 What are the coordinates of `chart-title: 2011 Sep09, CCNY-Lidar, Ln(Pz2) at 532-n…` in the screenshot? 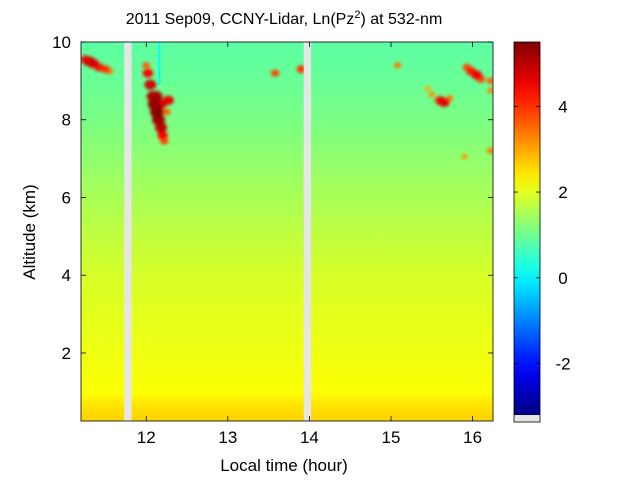 It's located at (284, 18).